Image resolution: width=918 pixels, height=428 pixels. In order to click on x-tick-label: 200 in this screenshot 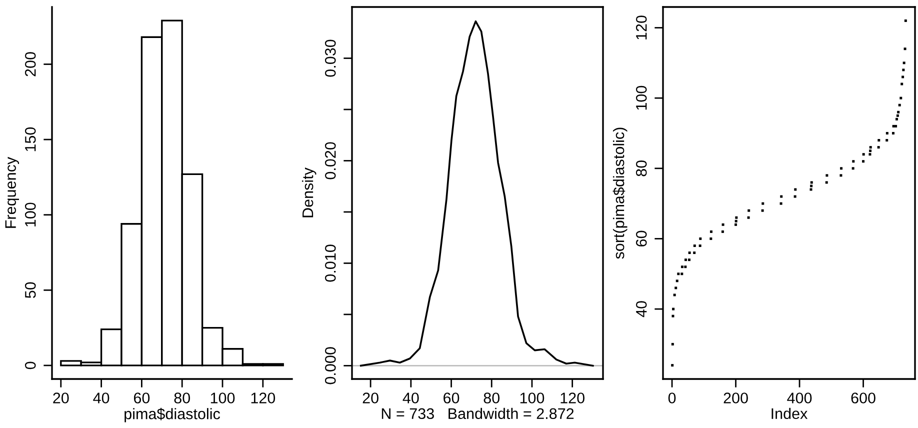, I will do `click(736, 398)`.